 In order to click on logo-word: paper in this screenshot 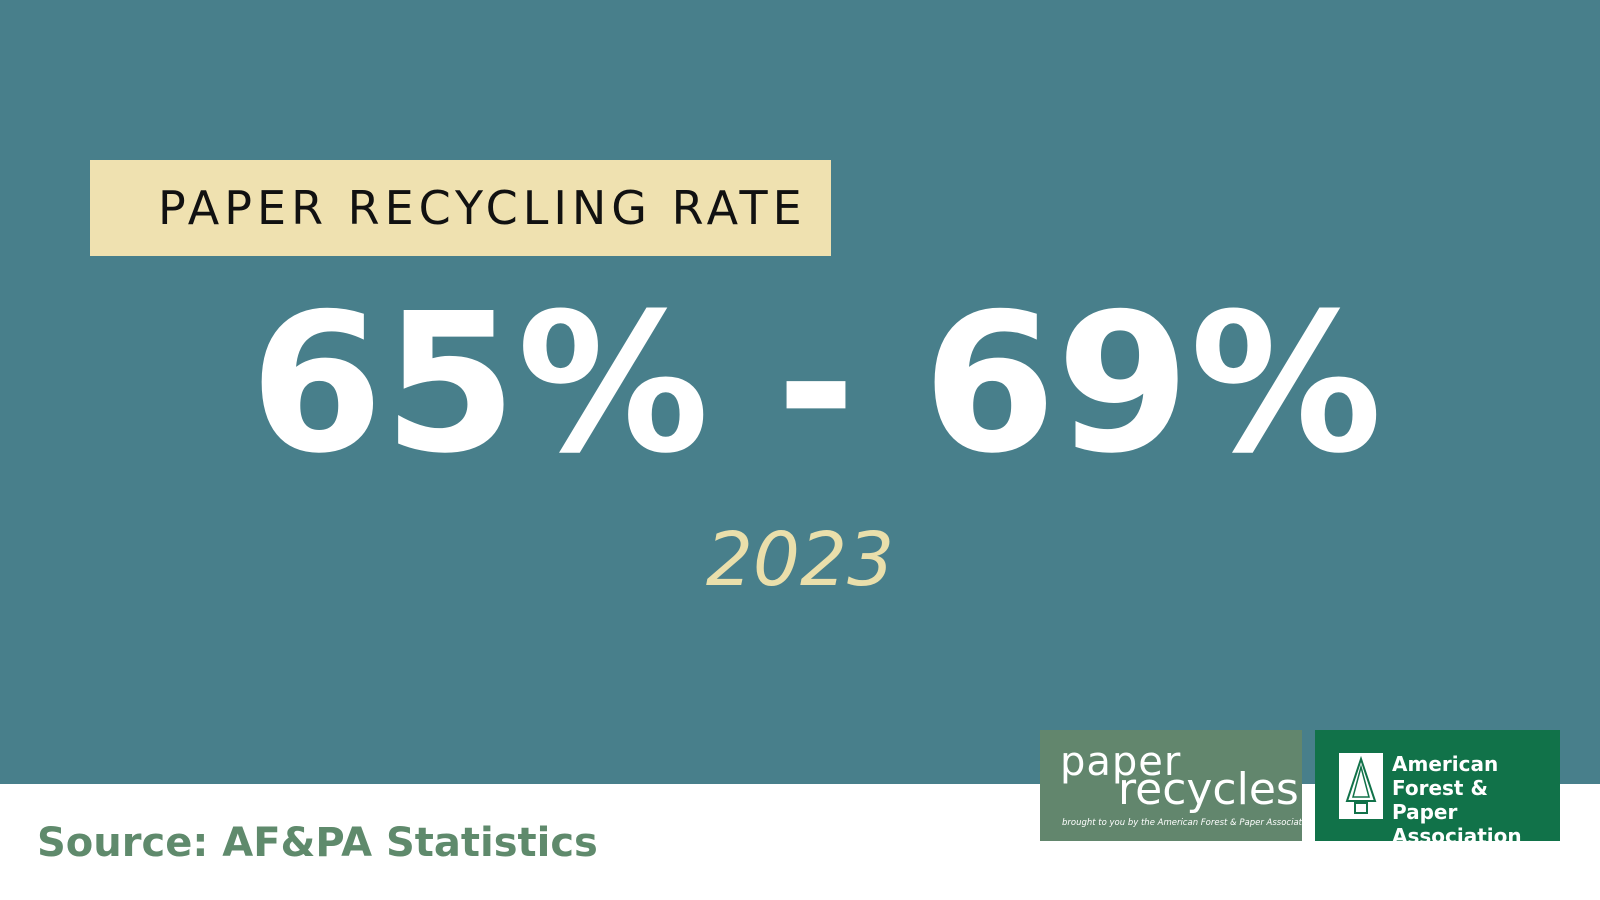, I will do `click(1121, 762)`.